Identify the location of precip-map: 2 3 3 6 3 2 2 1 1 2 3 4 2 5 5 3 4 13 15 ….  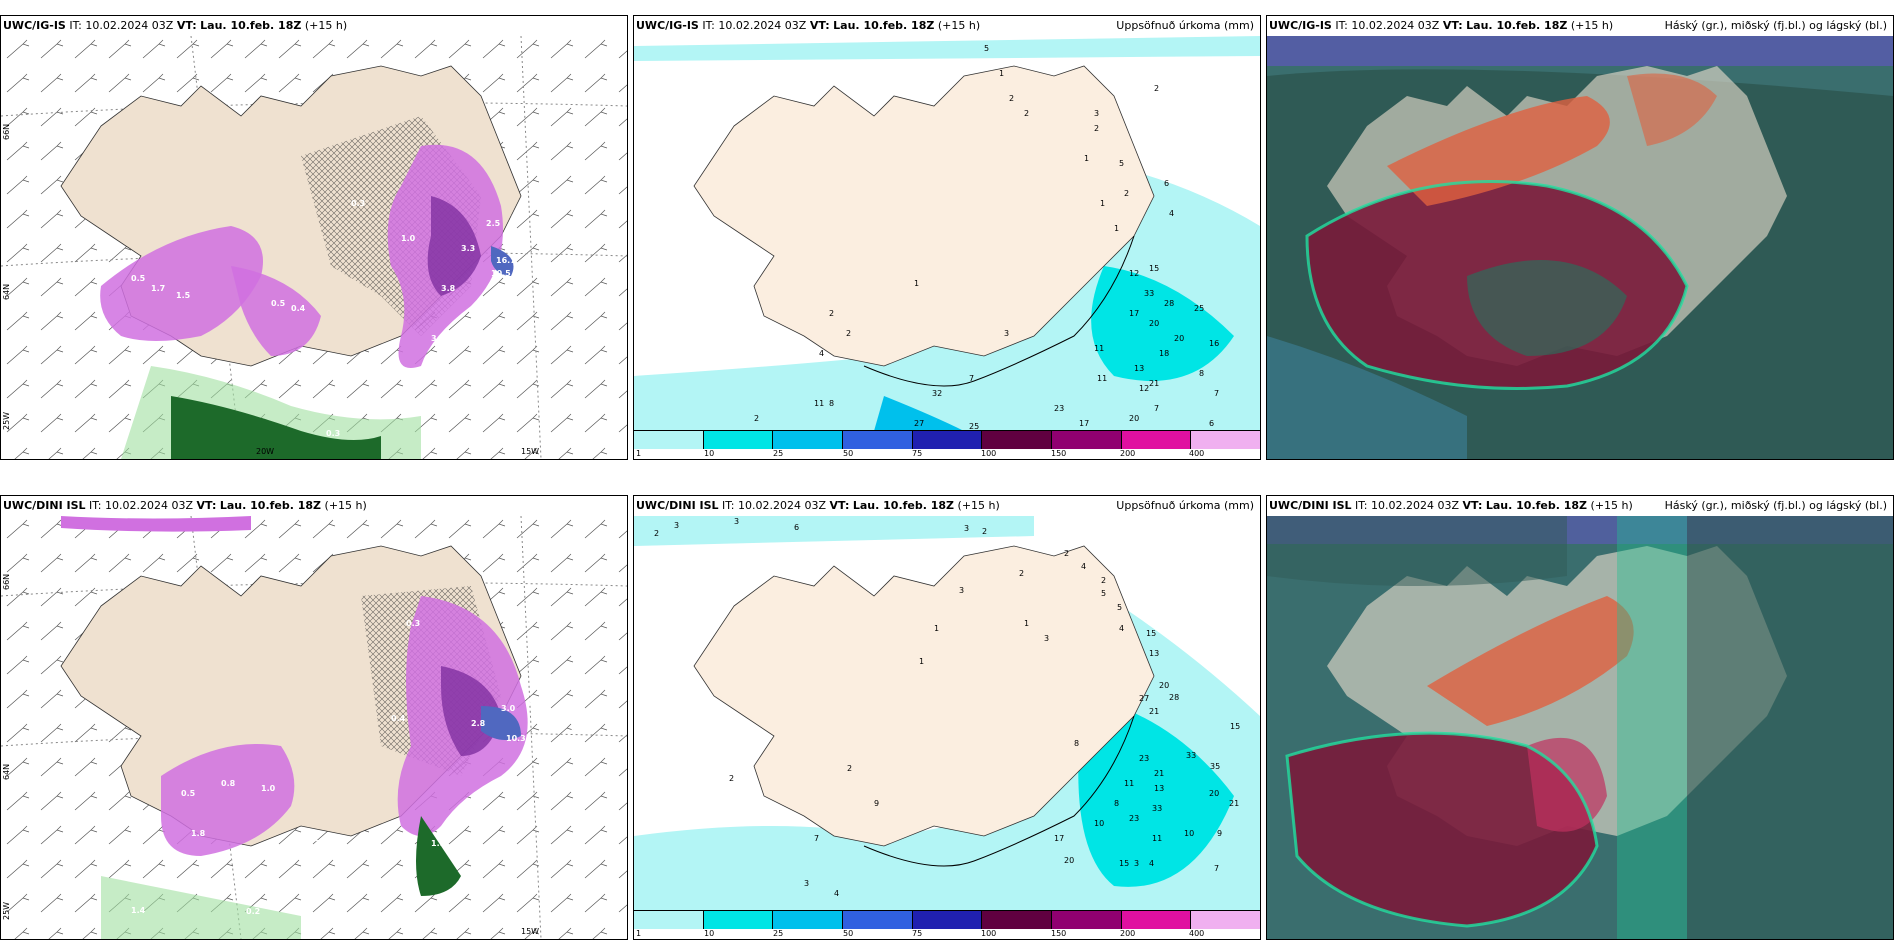
(947, 713).